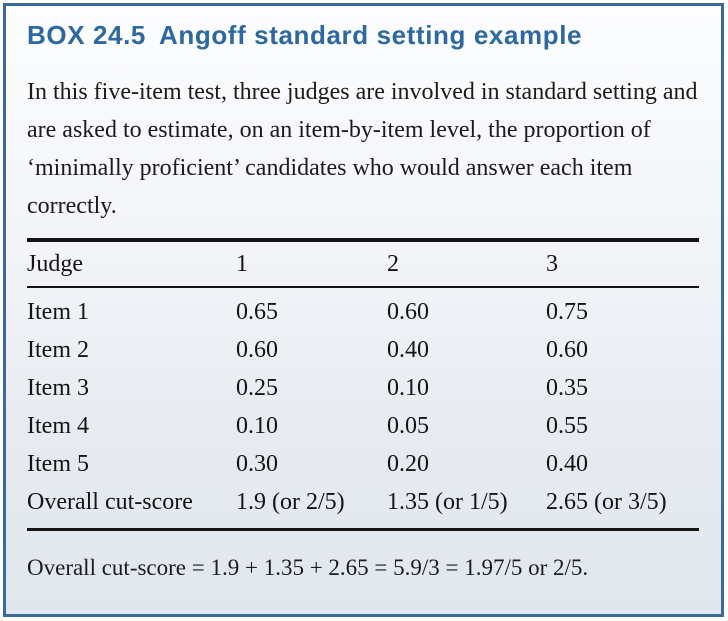 The height and width of the screenshot is (621, 728). I want to click on table-row-item-3: Item 3 0.25 0.10 0.35, so click(363, 388).